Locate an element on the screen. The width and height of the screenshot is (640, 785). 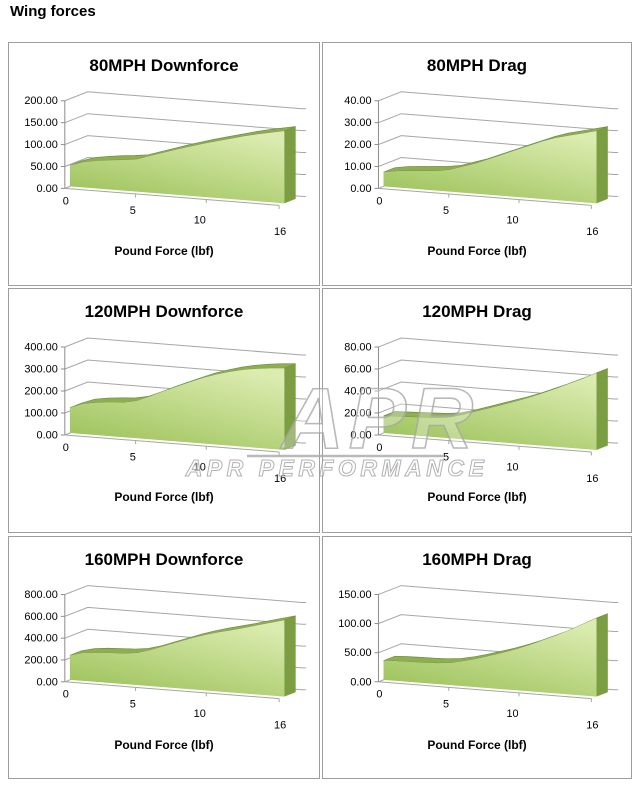
area-chart: 0.00 100.00 200.00 300.00 400.00 0 5 10 16 is located at coordinates (165, 411).